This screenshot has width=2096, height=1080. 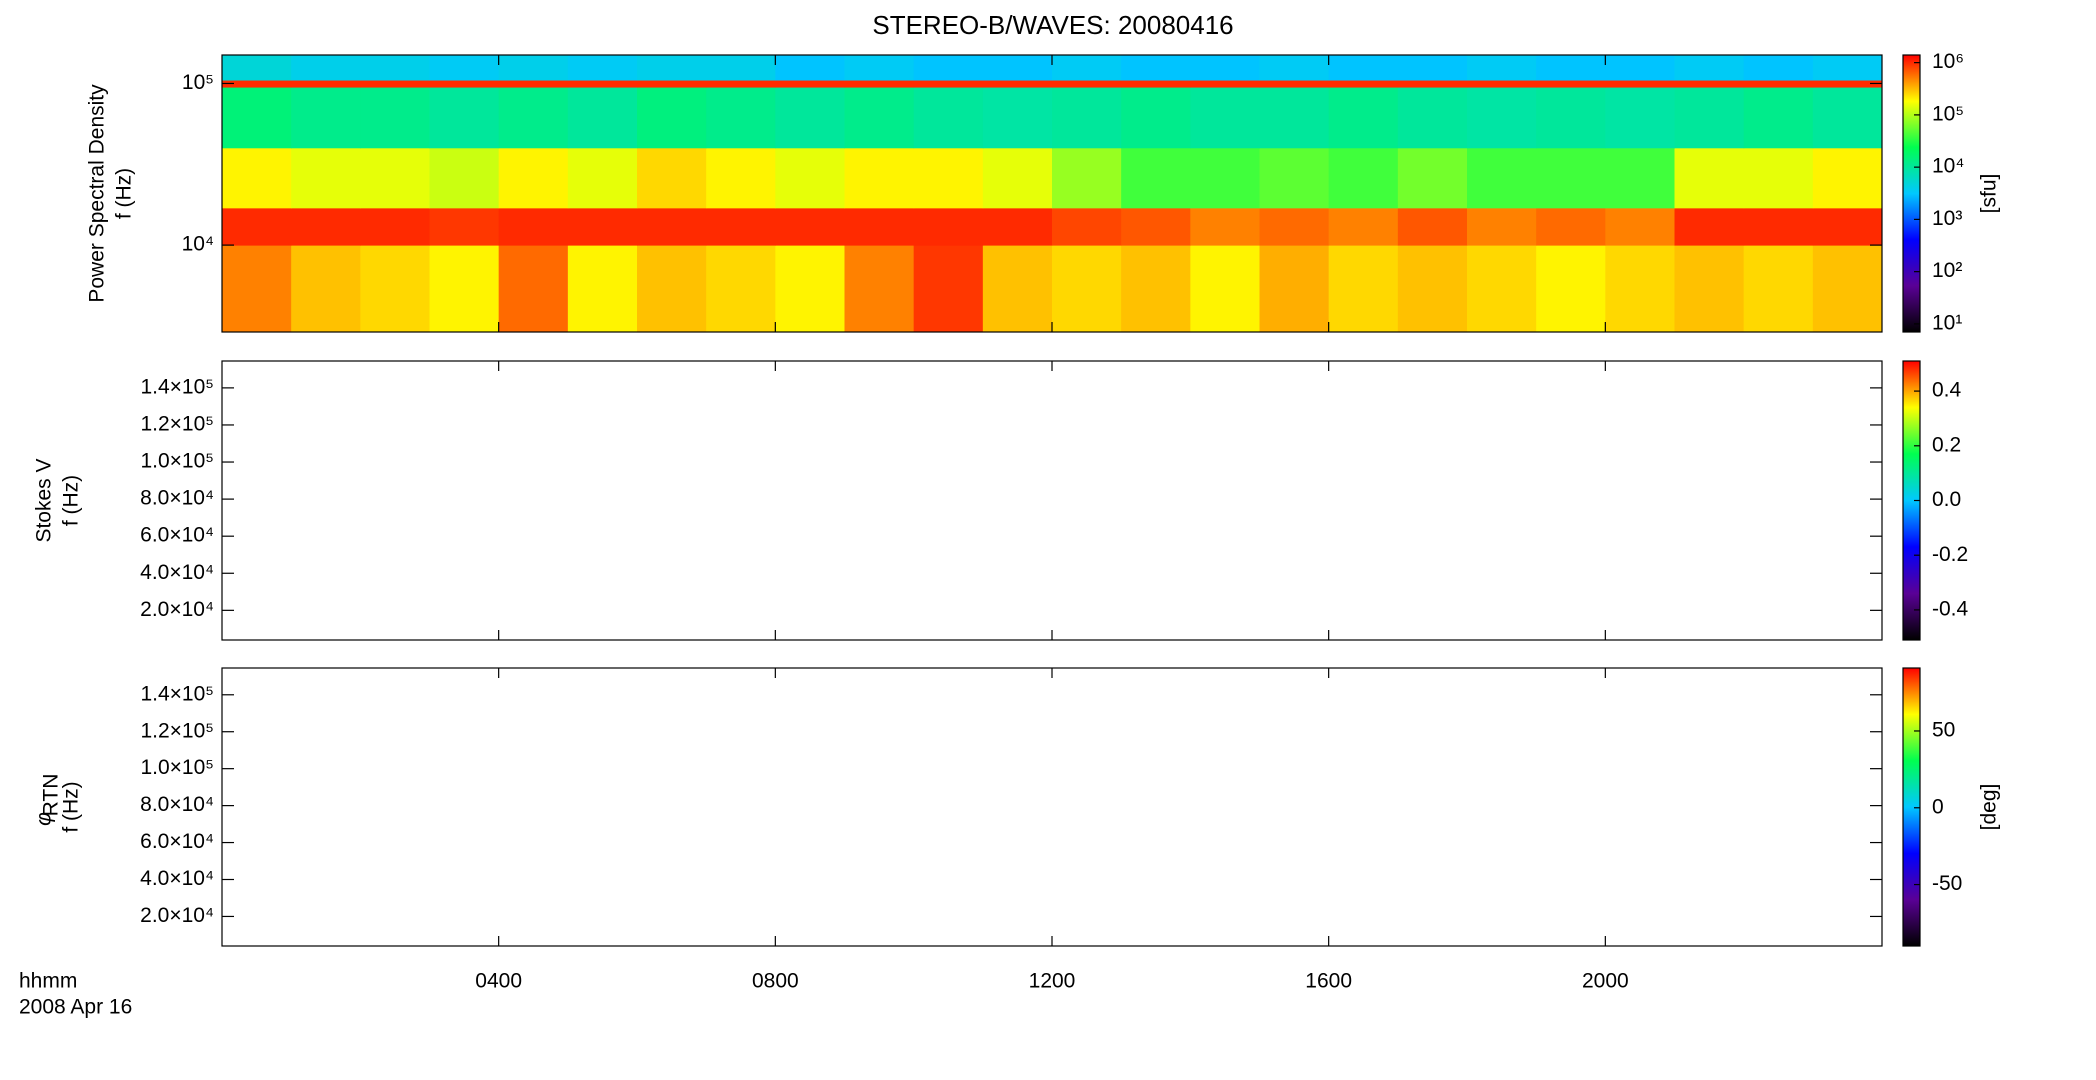 I want to click on y-tick-label: 1.0×10⁵, so click(x=177, y=461).